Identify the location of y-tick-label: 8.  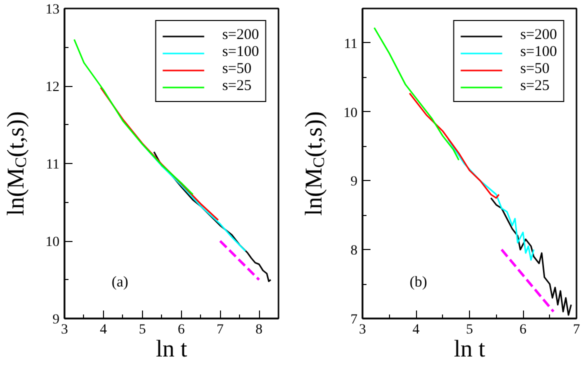
(354, 251).